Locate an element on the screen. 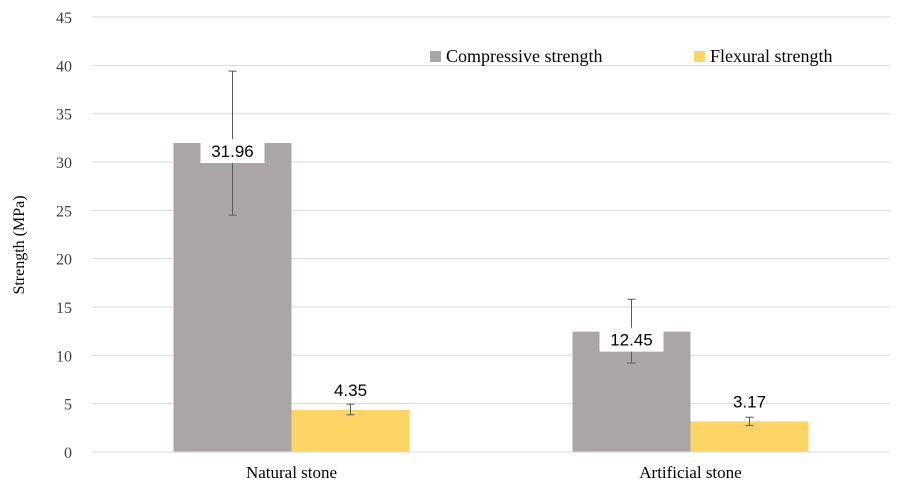 The height and width of the screenshot is (491, 900). y-tick-label: 0 is located at coordinates (68, 453).